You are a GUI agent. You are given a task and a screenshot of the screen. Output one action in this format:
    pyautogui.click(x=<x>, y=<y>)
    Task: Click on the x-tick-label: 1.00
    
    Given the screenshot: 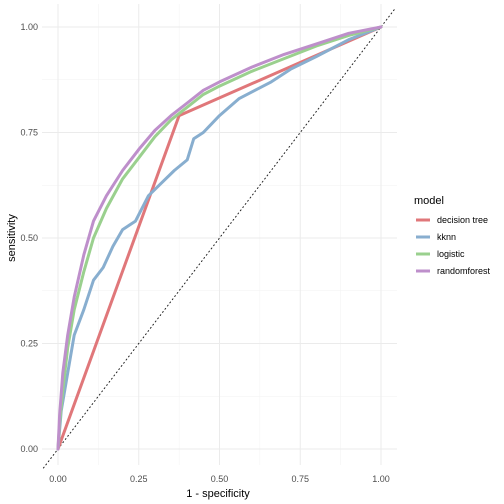 What is the action you would take?
    pyautogui.click(x=381, y=479)
    